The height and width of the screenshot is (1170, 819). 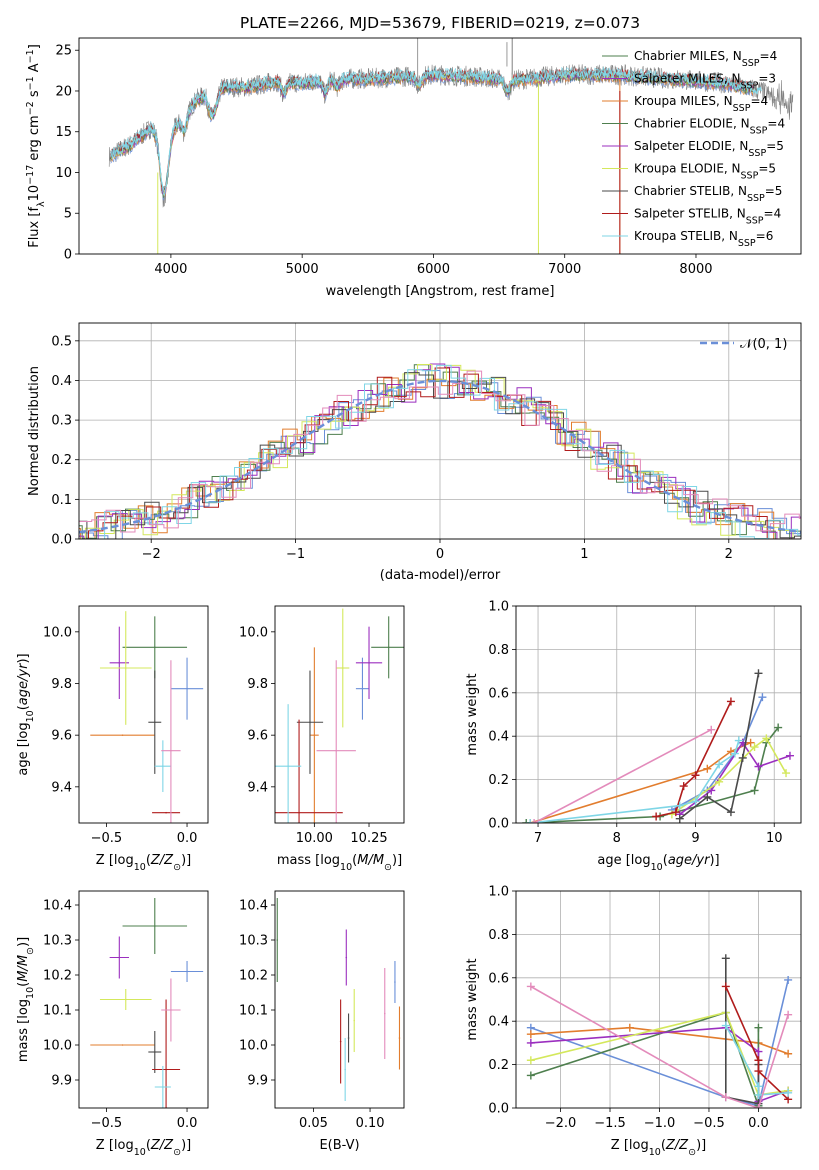 What do you see at coordinates (57, 632) in the screenshot?
I see `y-tick-label: 10.0` at bounding box center [57, 632].